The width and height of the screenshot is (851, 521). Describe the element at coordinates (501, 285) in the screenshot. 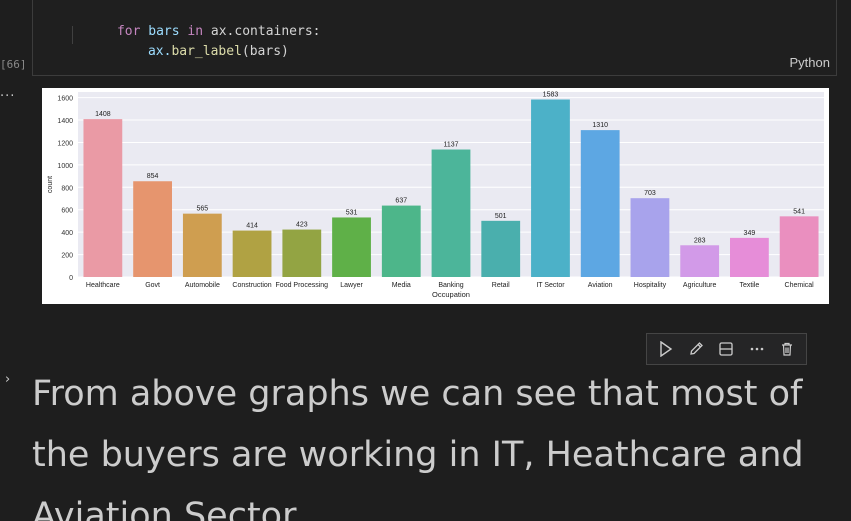

I see `x-tick-label: Retail` at that location.